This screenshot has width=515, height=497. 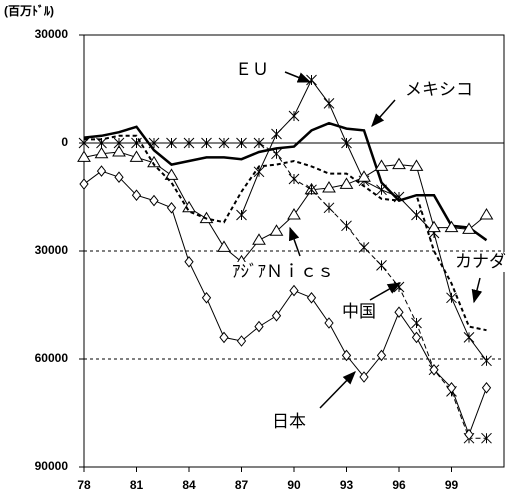 I want to click on series-label: ｱｼﾞｱＮｉｃｓ, so click(x=283, y=272).